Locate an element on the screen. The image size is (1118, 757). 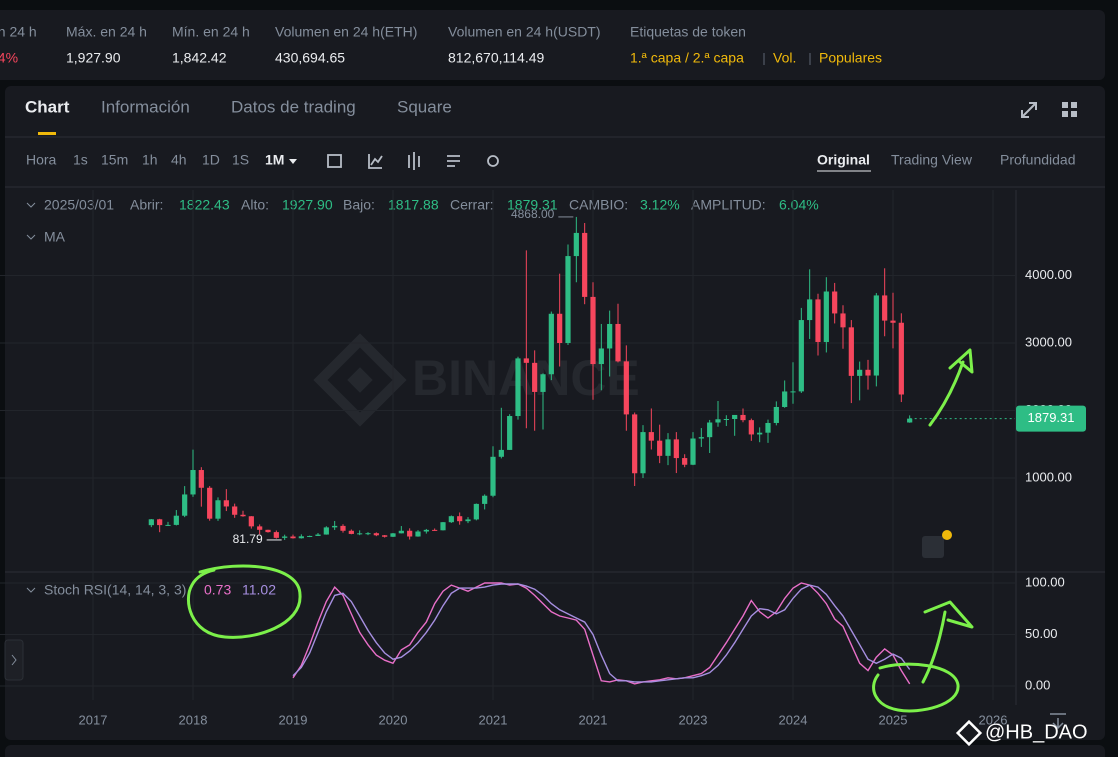
side-toggle-arrow is located at coordinates (14, 660).